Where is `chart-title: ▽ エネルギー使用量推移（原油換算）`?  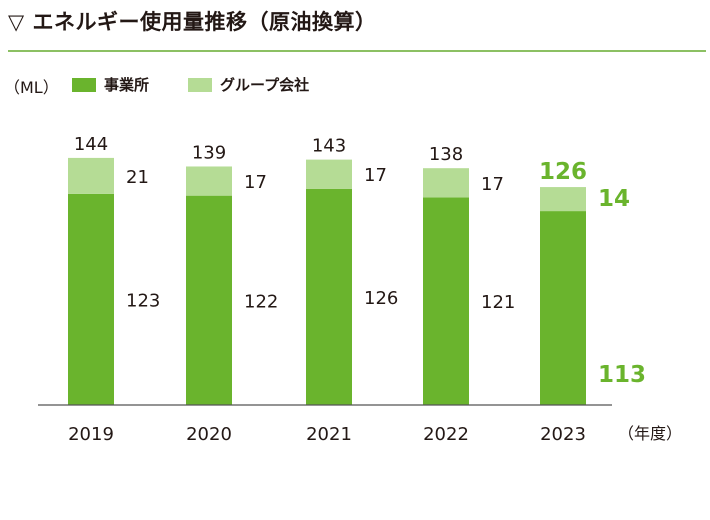
chart-title: ▽ エネルギー使用量推移（原油換算） is located at coordinates (192, 22).